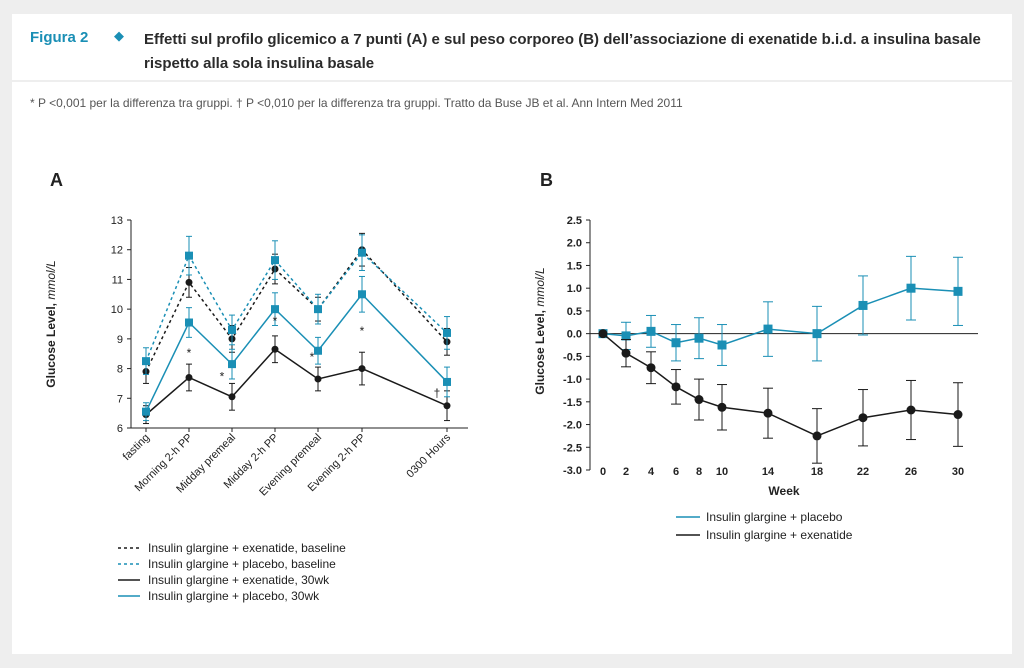 The height and width of the screenshot is (668, 1024). Describe the element at coordinates (651, 472) in the screenshot. I see `panel-b-x-tick-label: 4` at that location.